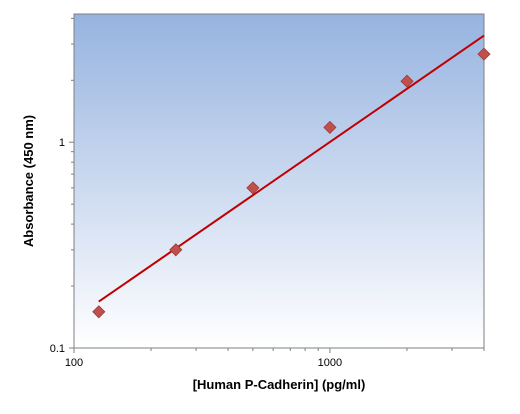  Describe the element at coordinates (28, 181) in the screenshot. I see `y-axis-title: Absorbance (450 nm)` at that location.